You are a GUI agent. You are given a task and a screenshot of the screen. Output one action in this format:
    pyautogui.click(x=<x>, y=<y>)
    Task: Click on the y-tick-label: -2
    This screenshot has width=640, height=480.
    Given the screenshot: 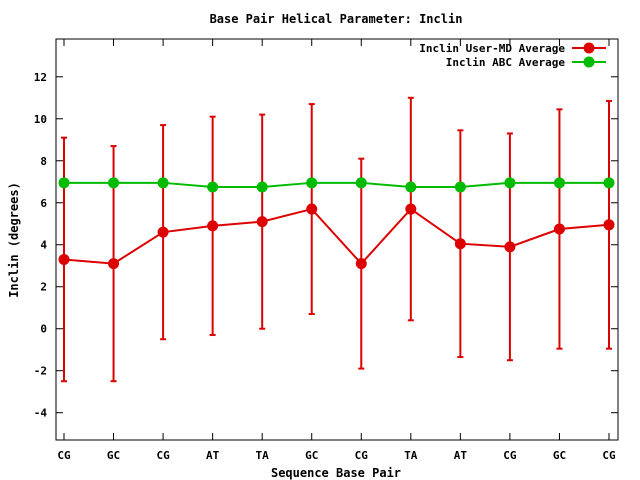 What is the action you would take?
    pyautogui.click(x=40, y=371)
    